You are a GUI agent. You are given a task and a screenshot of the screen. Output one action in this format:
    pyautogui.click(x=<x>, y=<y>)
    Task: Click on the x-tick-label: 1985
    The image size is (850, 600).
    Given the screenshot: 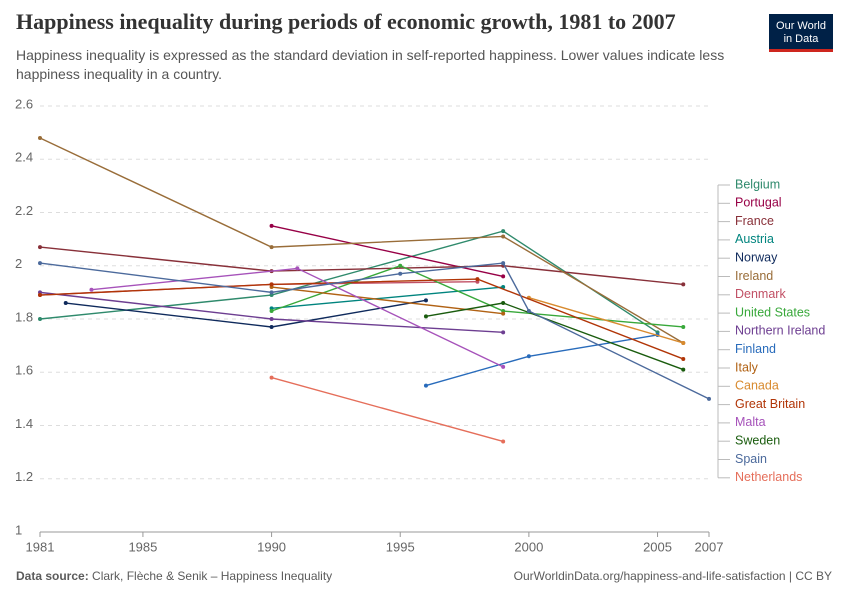 What is the action you would take?
    pyautogui.click(x=142, y=546)
    